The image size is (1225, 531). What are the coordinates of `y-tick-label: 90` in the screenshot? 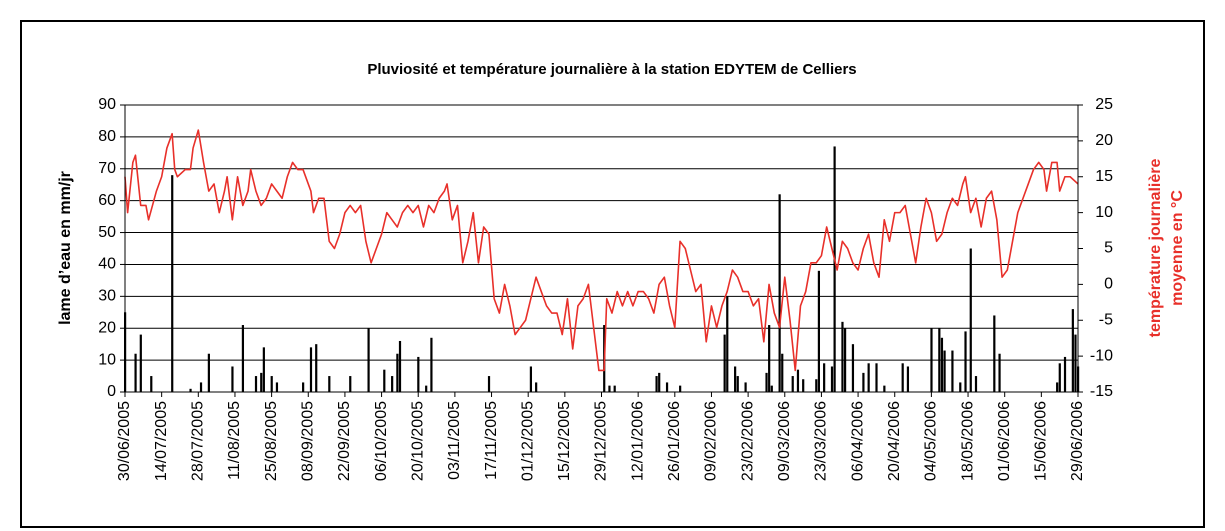 It's located at (107, 104).